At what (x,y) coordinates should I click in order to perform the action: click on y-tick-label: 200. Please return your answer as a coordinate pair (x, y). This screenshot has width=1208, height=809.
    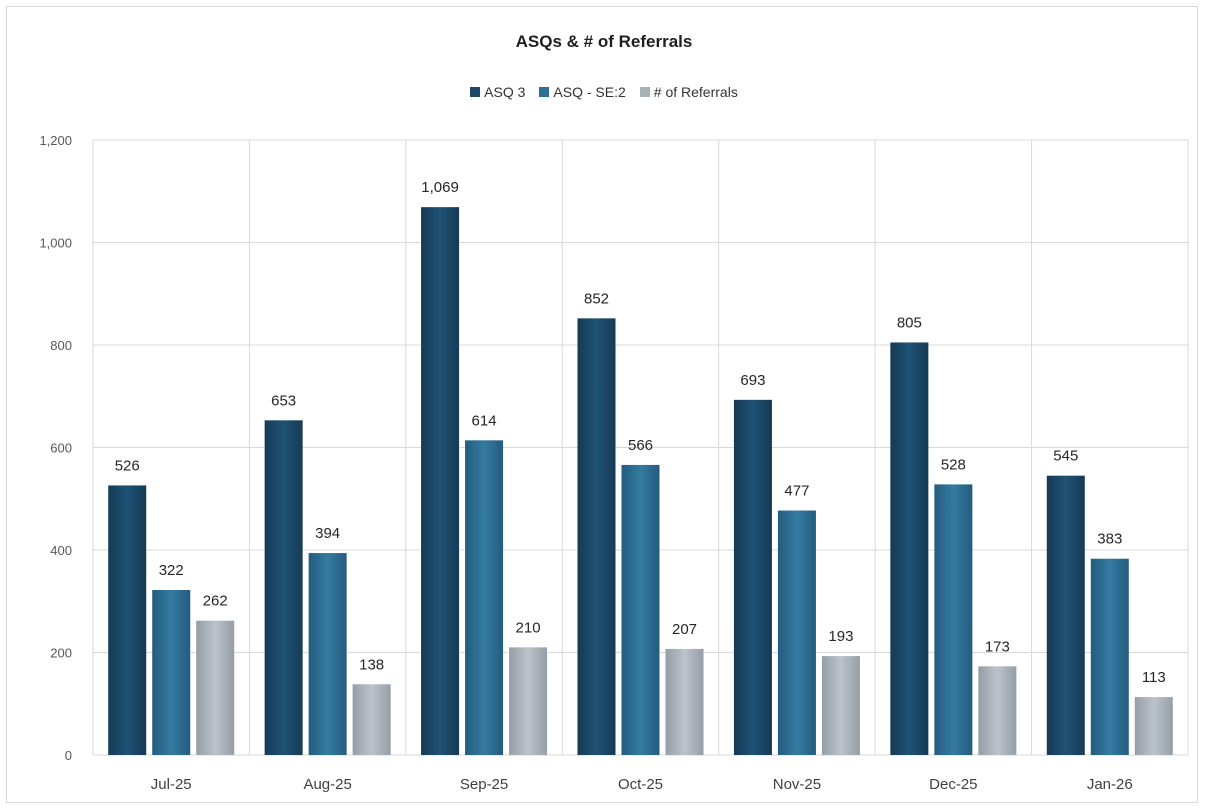
    Looking at the image, I should click on (61, 653).